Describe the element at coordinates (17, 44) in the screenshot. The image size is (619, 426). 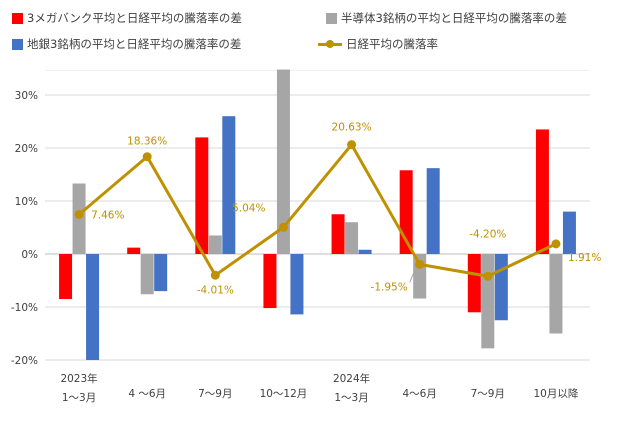
I see `legend-swatch-regional-bank` at that location.